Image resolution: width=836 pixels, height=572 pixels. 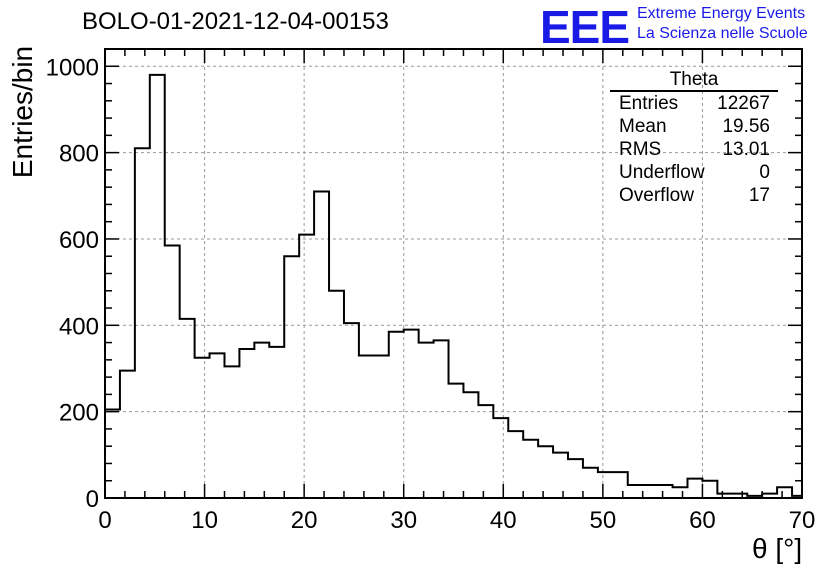 What do you see at coordinates (746, 149) in the screenshot?
I see `stats-value: 13.01` at bounding box center [746, 149].